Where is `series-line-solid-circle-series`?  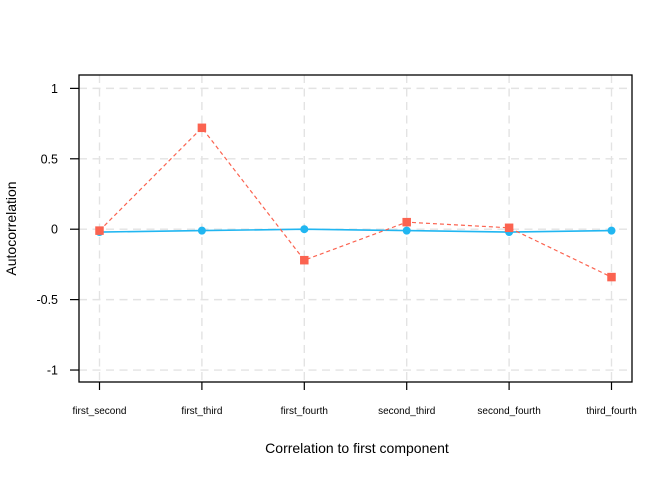 series-line-solid-circle-series is located at coordinates (355, 230).